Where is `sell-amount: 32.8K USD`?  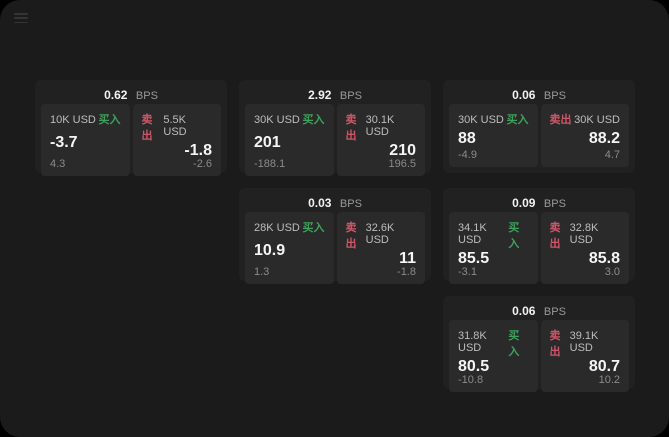 sell-amount: 32.8K USD is located at coordinates (584, 234).